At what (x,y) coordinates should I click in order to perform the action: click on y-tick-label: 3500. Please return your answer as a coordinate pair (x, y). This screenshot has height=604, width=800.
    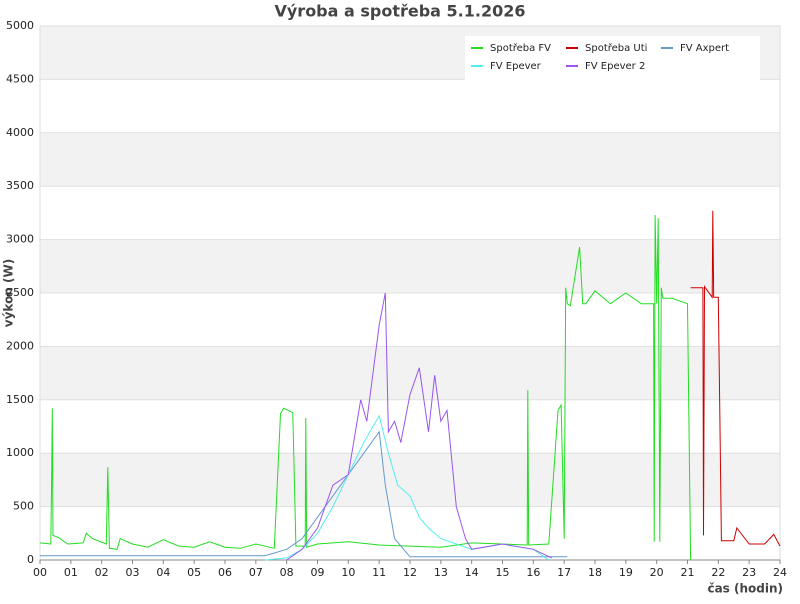
    Looking at the image, I should click on (20, 185).